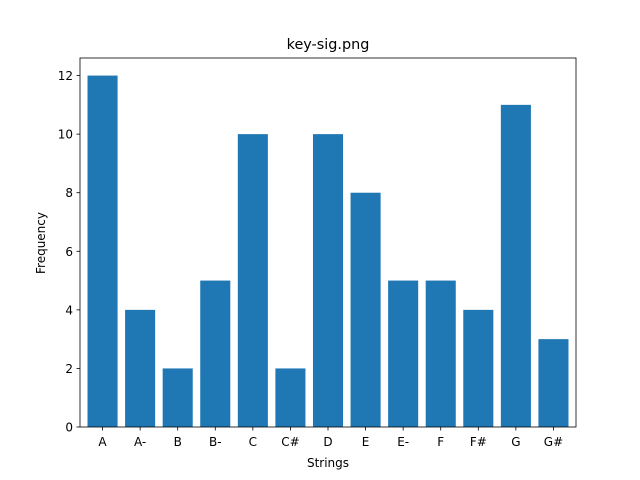 The width and height of the screenshot is (640, 480). I want to click on bar-G, so click(515, 266).